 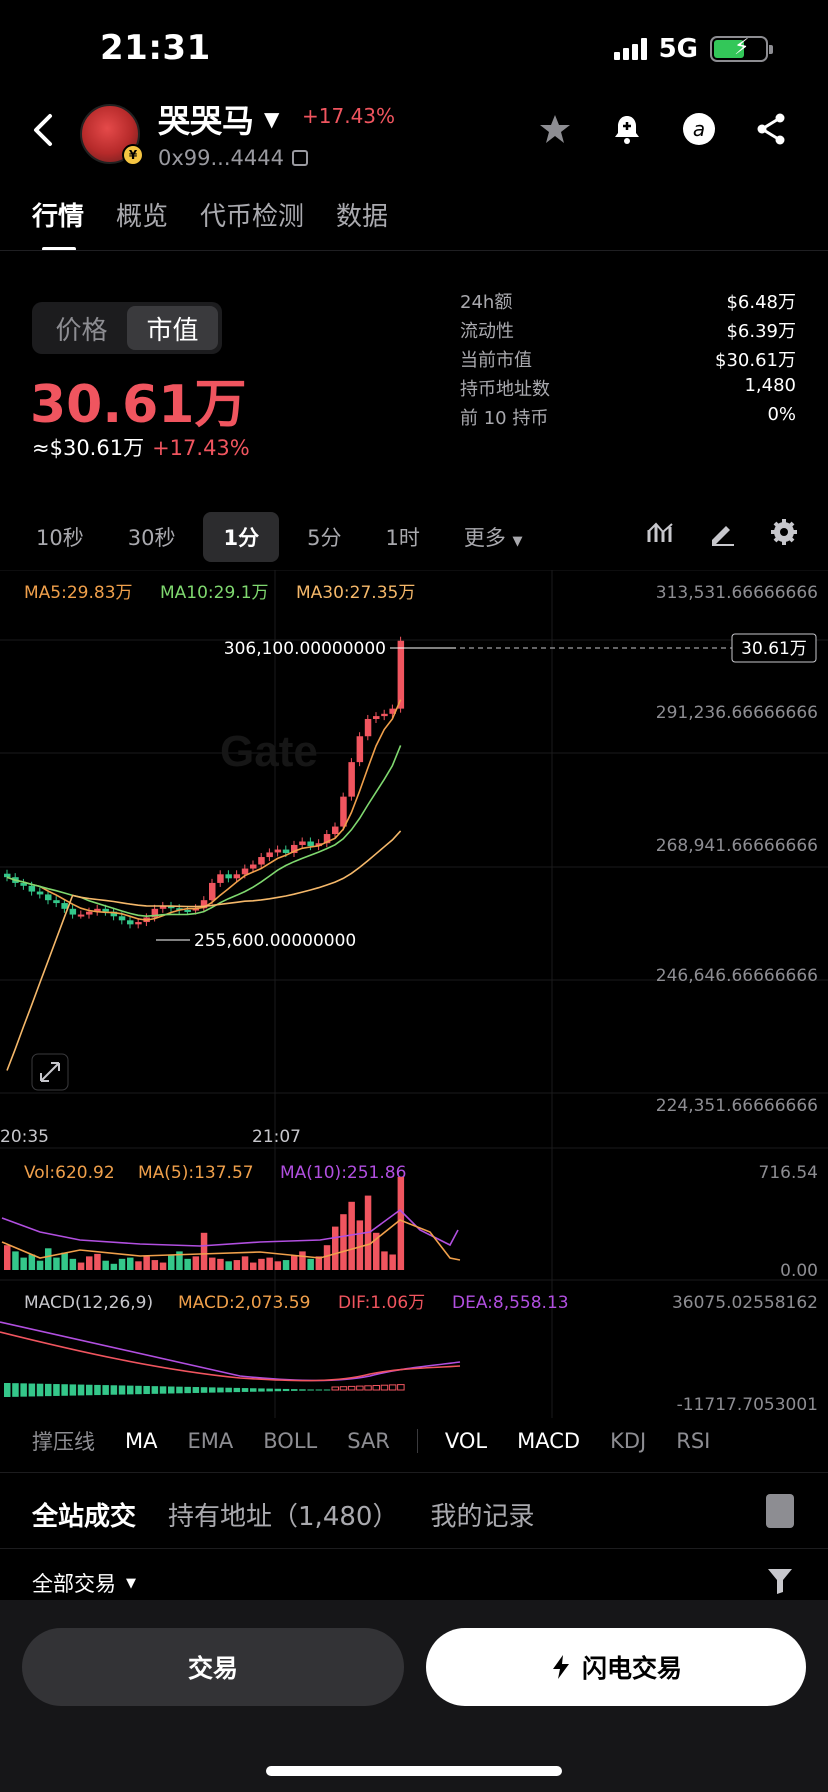 I want to click on document-icon, so click(x=780, y=1511).